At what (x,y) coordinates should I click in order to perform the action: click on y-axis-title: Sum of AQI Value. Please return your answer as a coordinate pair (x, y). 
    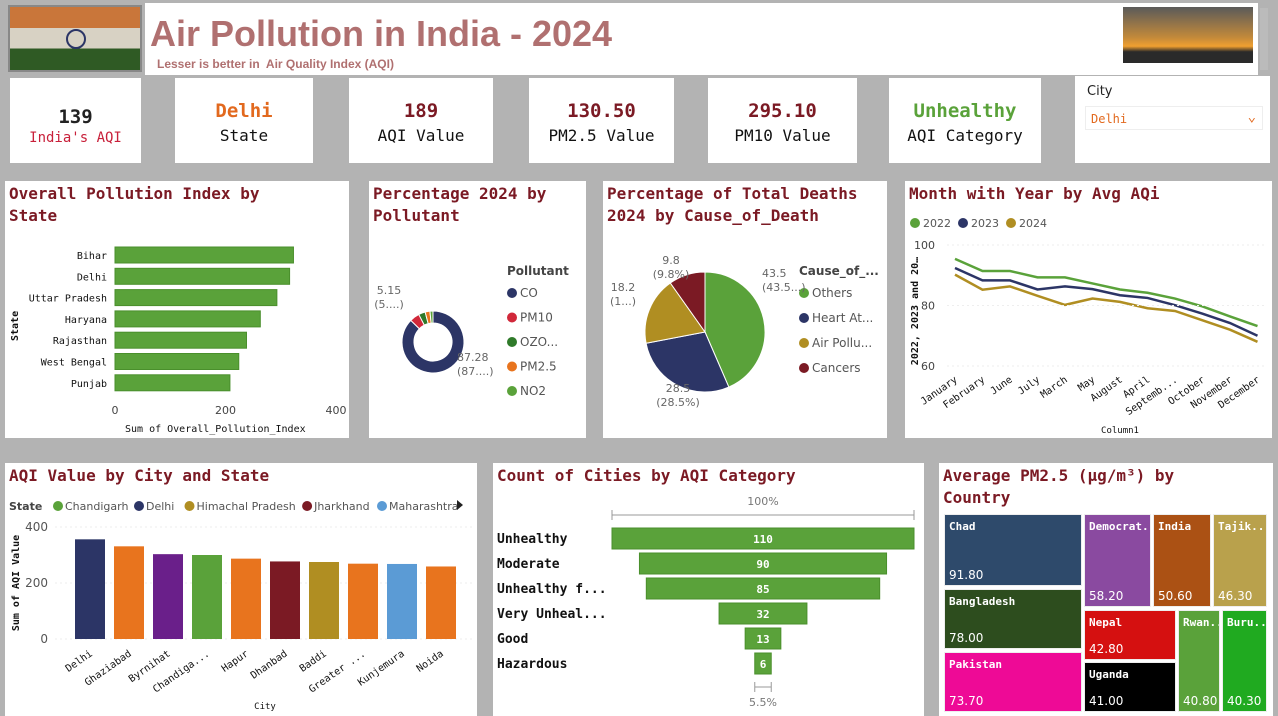
    Looking at the image, I should click on (16, 583).